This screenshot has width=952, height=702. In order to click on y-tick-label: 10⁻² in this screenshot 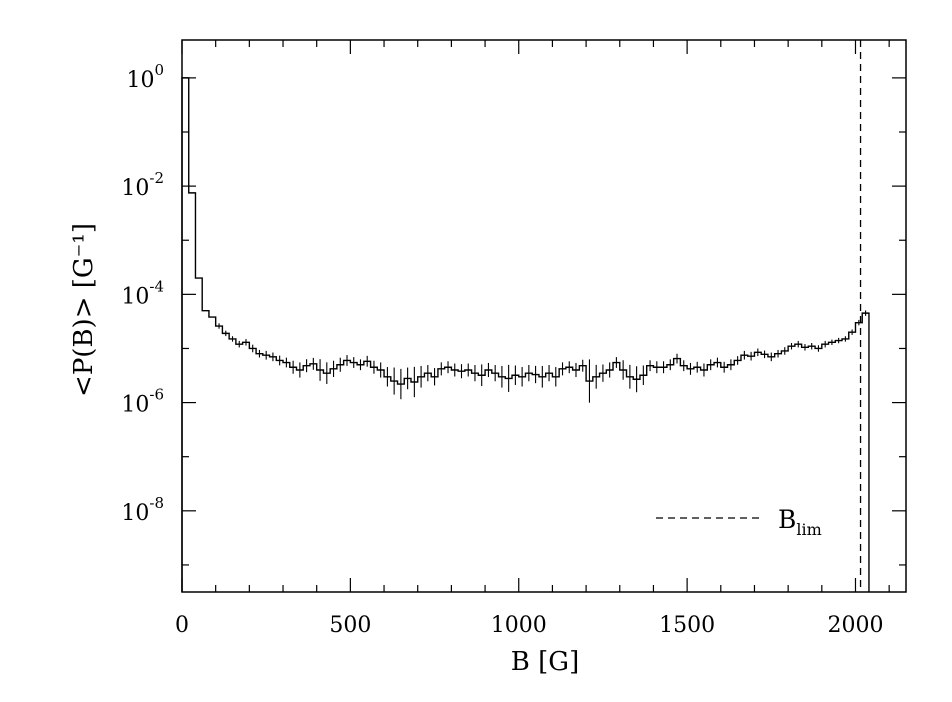, I will do `click(142, 185)`.